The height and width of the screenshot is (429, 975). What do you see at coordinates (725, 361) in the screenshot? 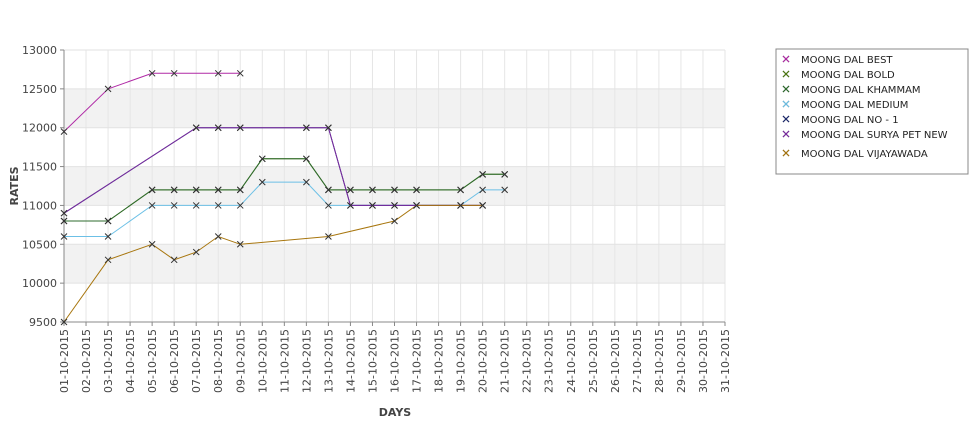
I see `x-tick-label: 31-10-2015` at bounding box center [725, 361].